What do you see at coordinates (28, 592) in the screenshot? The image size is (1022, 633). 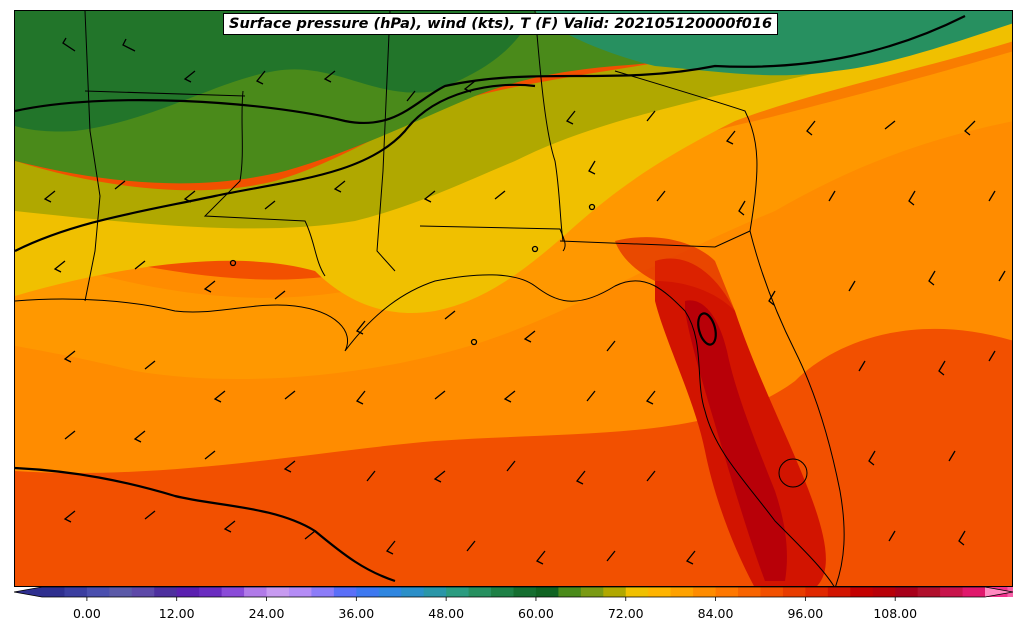 I see `colorbar-min-extension` at bounding box center [28, 592].